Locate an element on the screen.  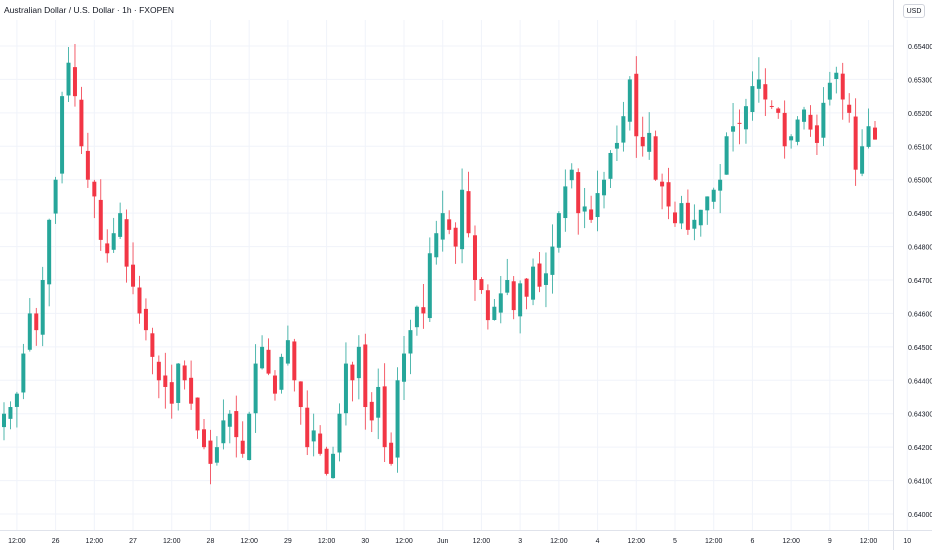
y-tick-label: 0.65100 is located at coordinates (920, 147).